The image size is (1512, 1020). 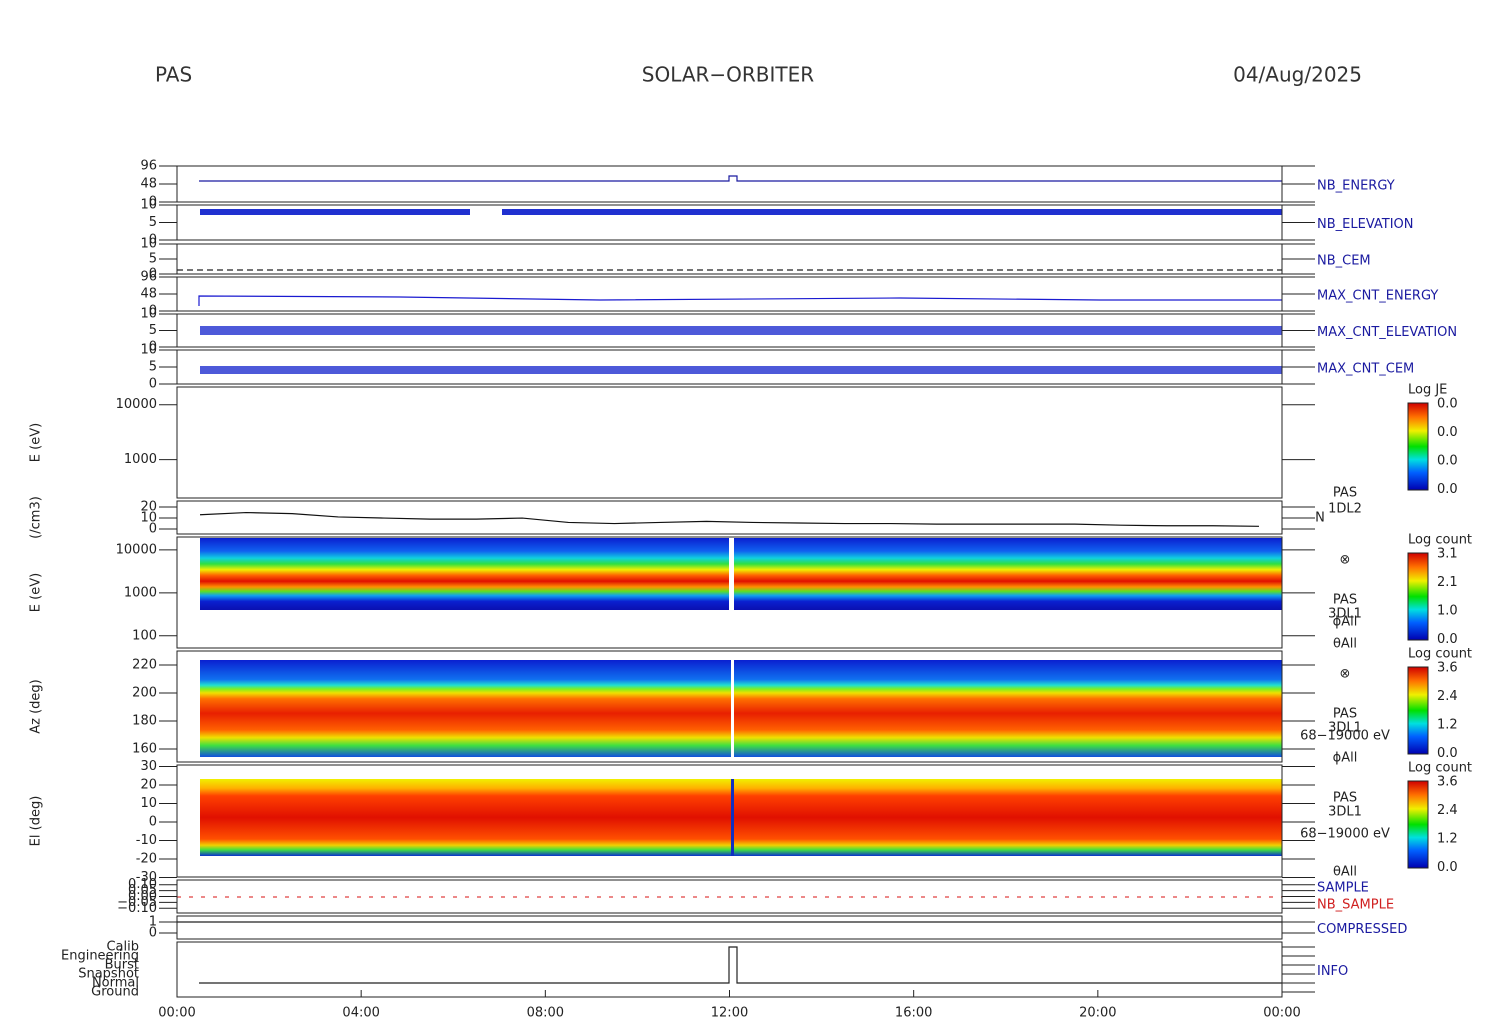 I want to click on y-tick-label: 180, so click(x=144, y=720).